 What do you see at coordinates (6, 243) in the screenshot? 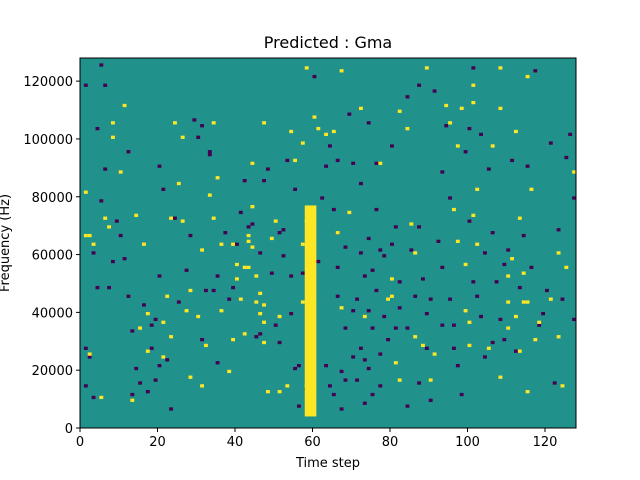
I see `y-axis-label: Frequency (Hz)` at bounding box center [6, 243].